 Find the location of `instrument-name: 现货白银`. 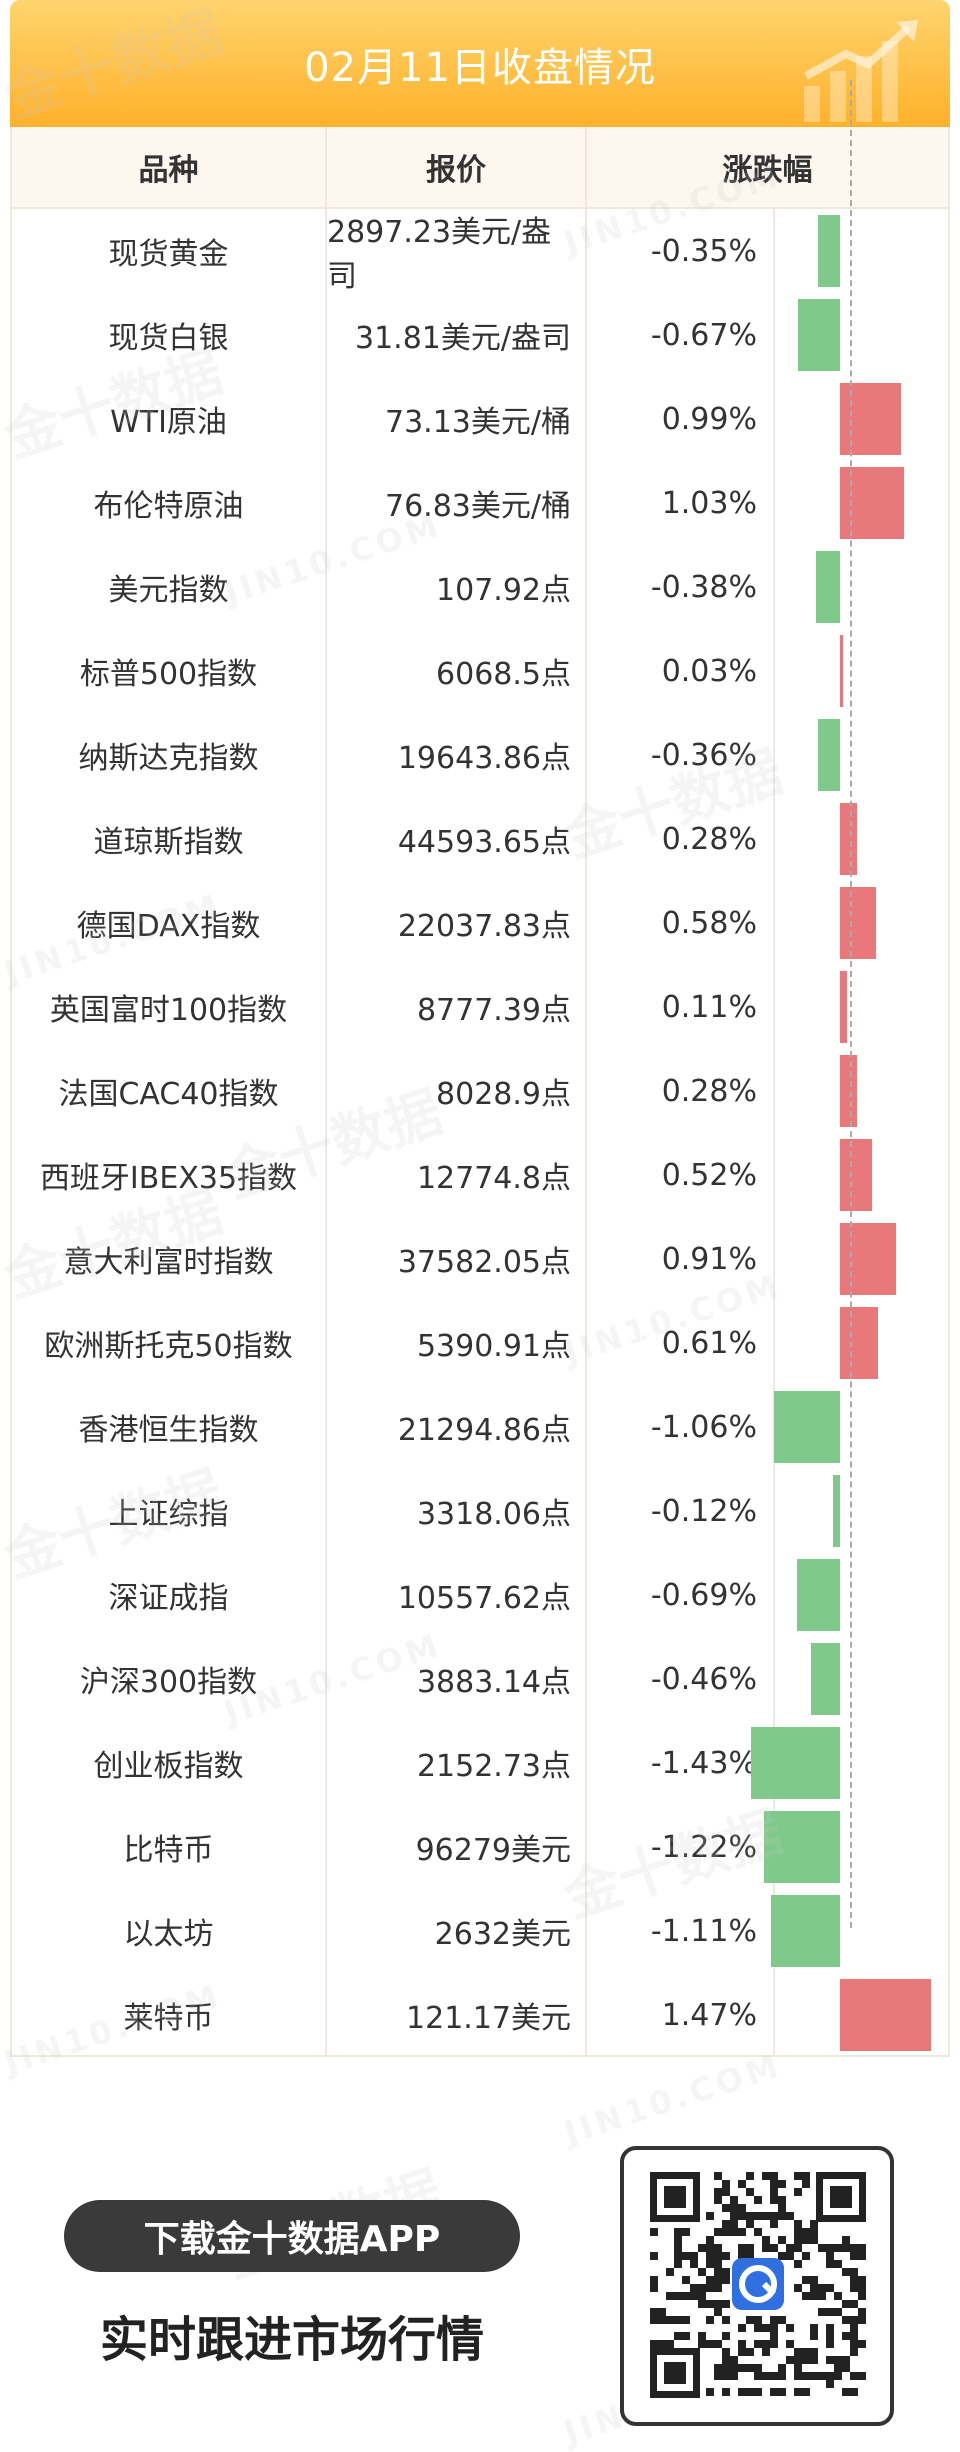

instrument-name: 现货白银 is located at coordinates (169, 335).